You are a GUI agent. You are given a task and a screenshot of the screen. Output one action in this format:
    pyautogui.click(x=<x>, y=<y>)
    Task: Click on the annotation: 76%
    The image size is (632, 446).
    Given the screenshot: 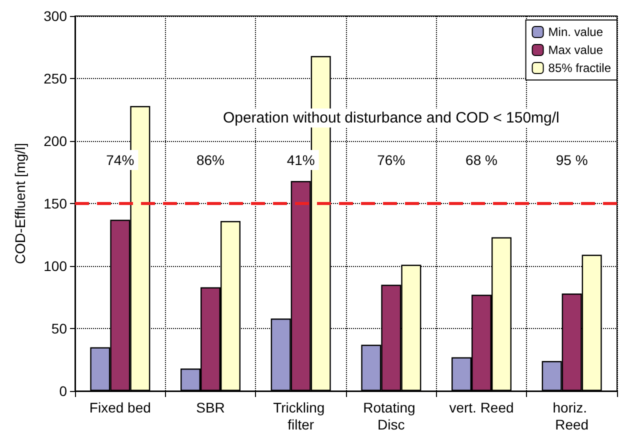 What is the action you would take?
    pyautogui.click(x=391, y=160)
    